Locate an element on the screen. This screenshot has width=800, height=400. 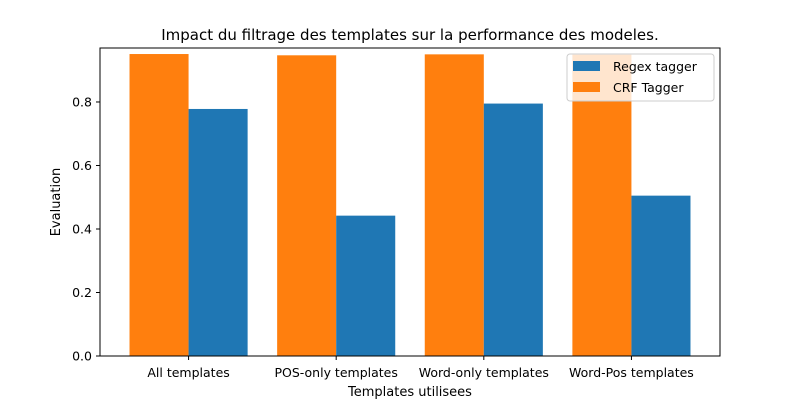
x-tick-label: Word-only templates is located at coordinates (484, 372).